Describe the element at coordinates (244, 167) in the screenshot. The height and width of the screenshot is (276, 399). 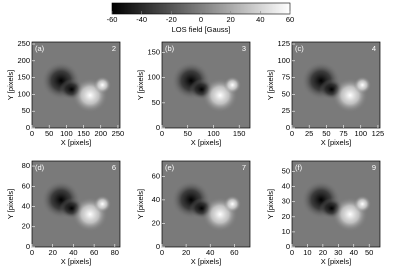
I see `panel-annotation: 7` at that location.